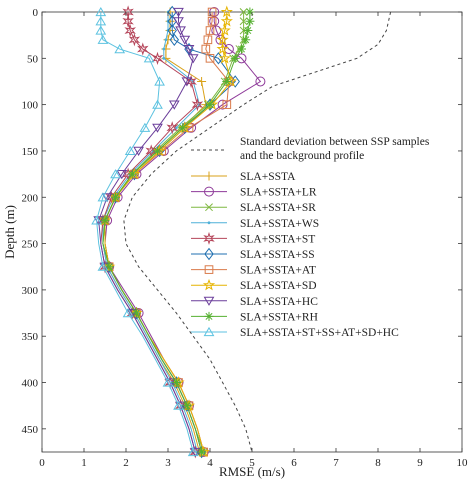 This screenshot has width=474, height=486. What do you see at coordinates (319, 333) in the screenshot?
I see `legend-label: SLA+SSTA+ST+SS+AT+SD+HC` at bounding box center [319, 333].